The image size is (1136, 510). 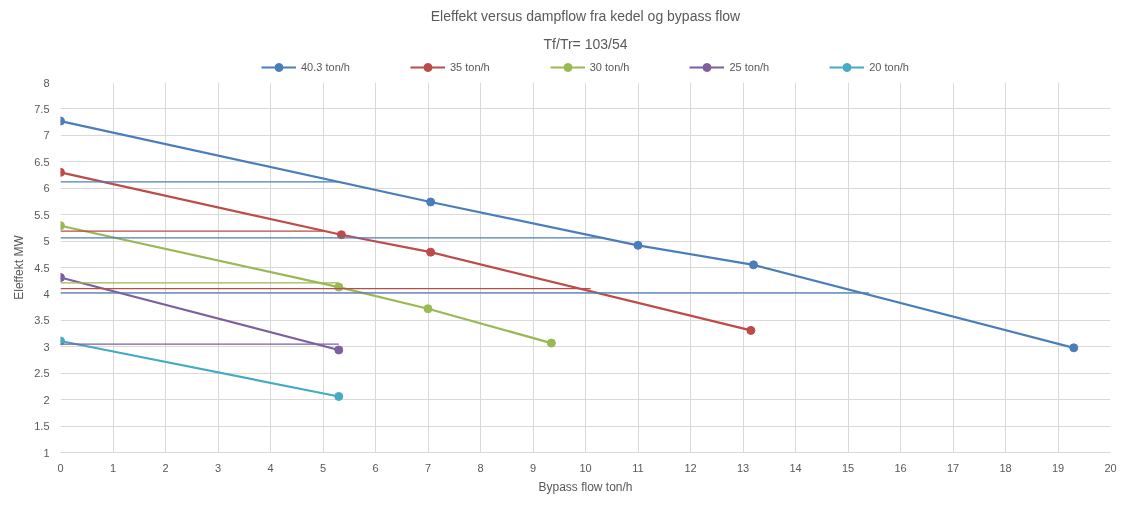 What do you see at coordinates (428, 467) in the screenshot?
I see `x-tick-label: 7` at bounding box center [428, 467].